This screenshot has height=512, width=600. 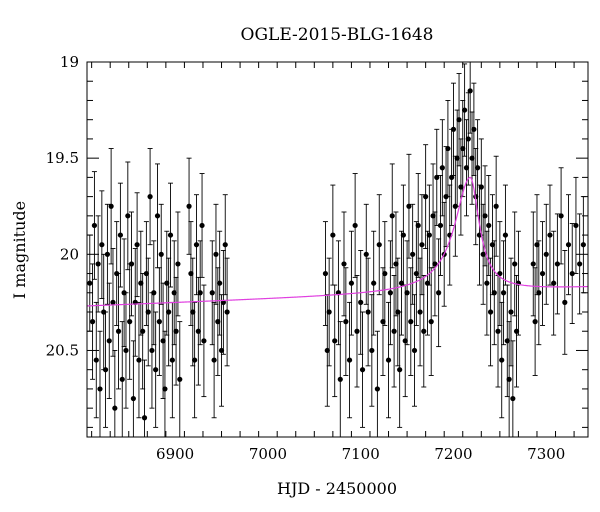 What do you see at coordinates (175, 454) in the screenshot?
I see `x-tick-label: 6900` at bounding box center [175, 454].